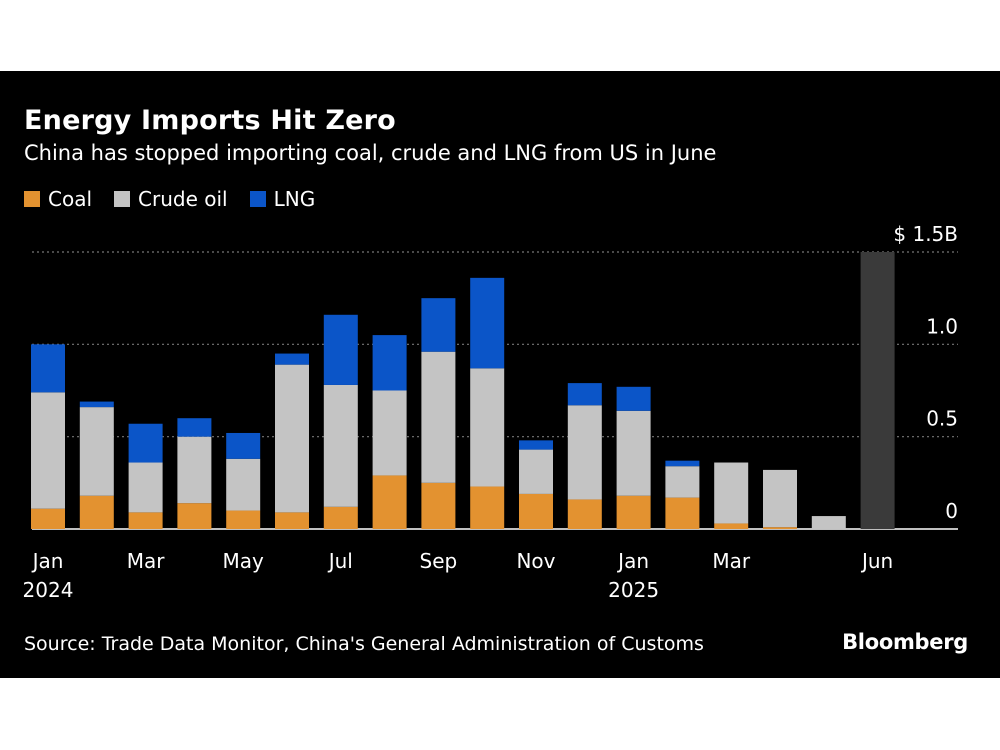 The height and width of the screenshot is (750, 1000). Describe the element at coordinates (294, 199) in the screenshot. I see `legend-label-lng: LNG` at that location.